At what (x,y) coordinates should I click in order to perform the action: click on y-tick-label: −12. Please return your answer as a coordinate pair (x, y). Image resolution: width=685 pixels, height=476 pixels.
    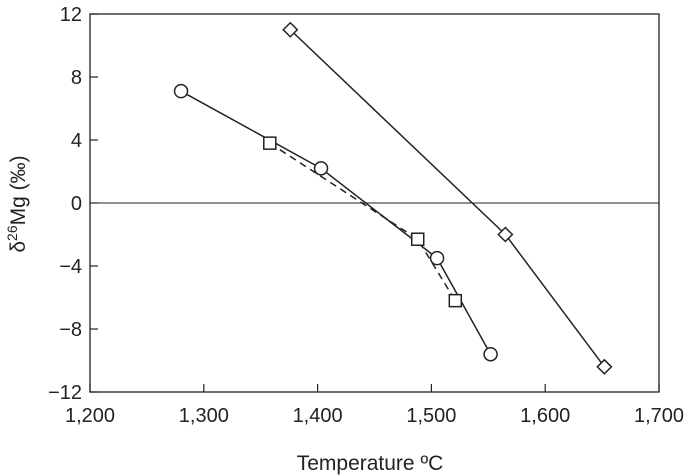
    Looking at the image, I should click on (65, 393).